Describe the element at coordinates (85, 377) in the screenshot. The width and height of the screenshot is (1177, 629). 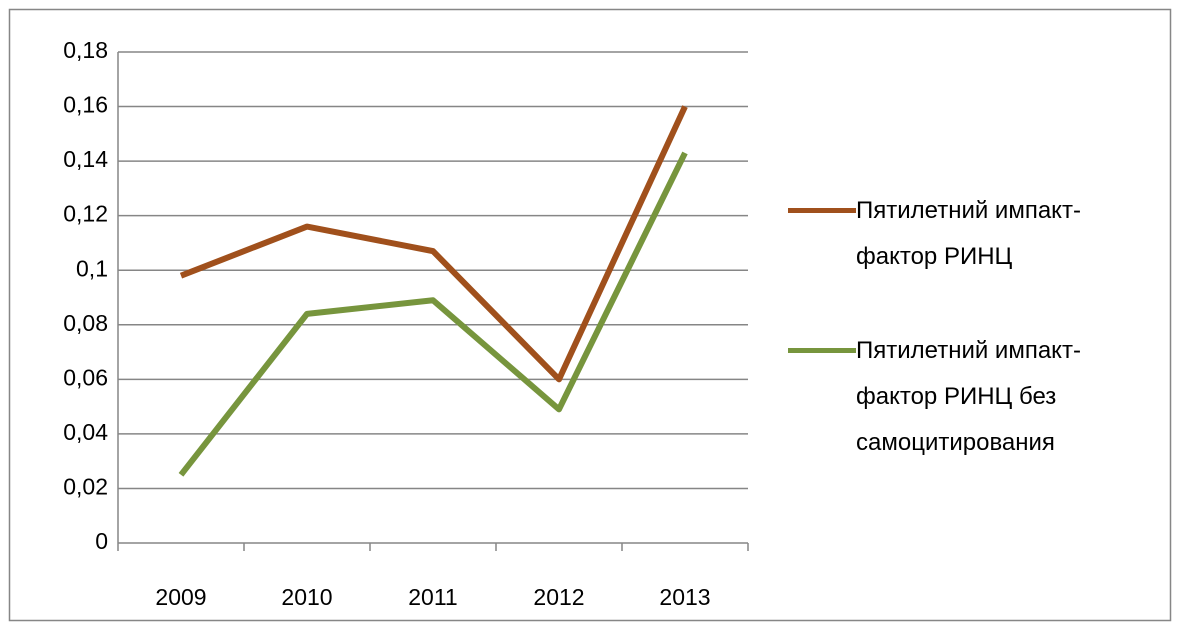
I see `y-tick-label: 0,06` at that location.